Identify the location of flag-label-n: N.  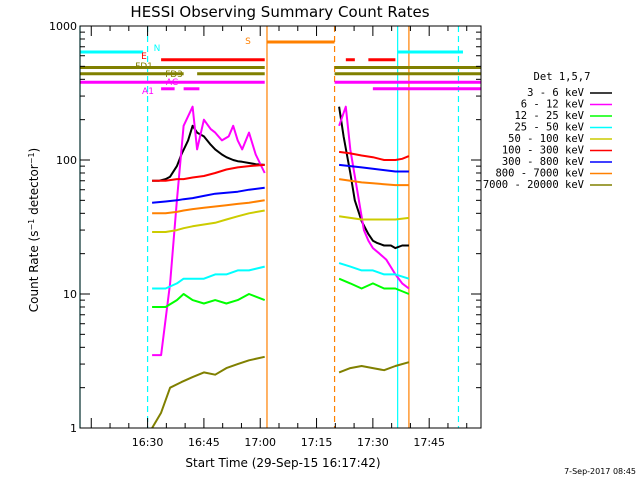
(157, 49).